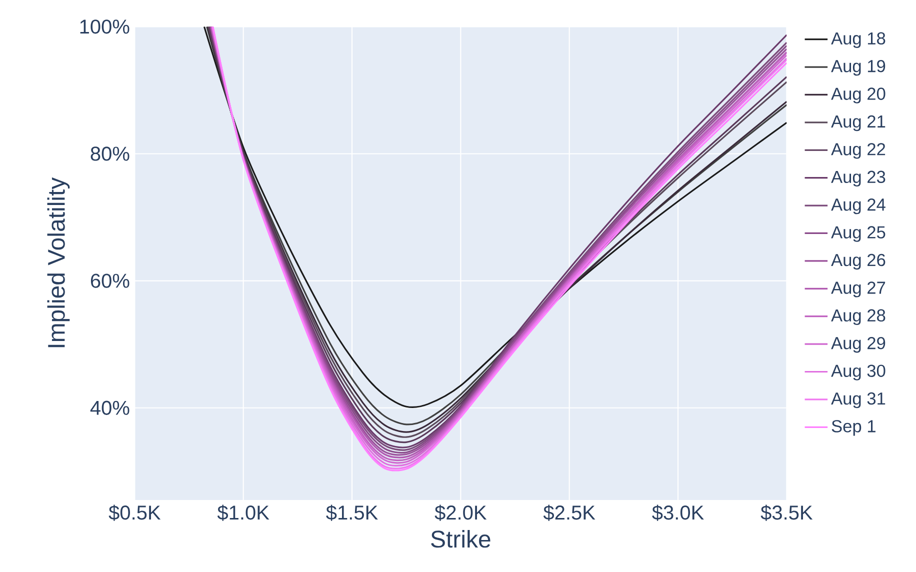 This screenshot has width=916, height=572. I want to click on legend-label: Sep 1, so click(854, 428).